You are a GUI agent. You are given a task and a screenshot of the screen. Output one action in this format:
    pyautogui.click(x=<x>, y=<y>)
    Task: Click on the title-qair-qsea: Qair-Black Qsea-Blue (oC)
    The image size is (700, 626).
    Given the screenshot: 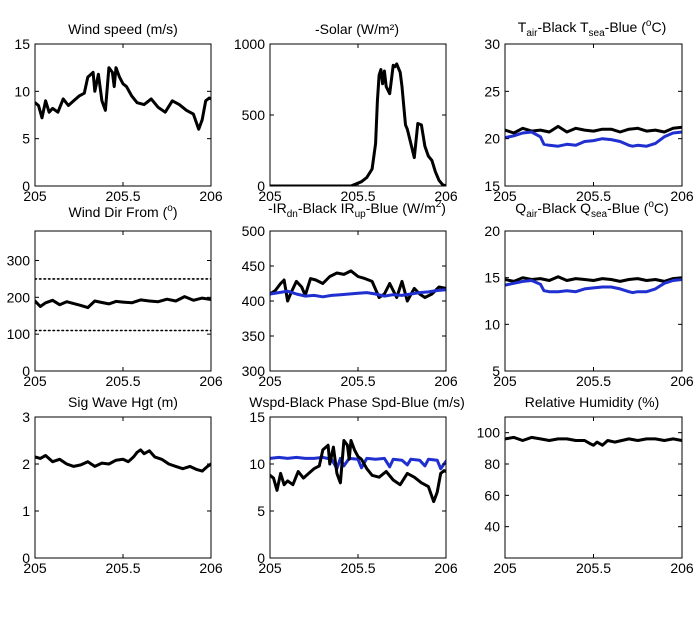 What is the action you would take?
    pyautogui.click(x=591, y=209)
    